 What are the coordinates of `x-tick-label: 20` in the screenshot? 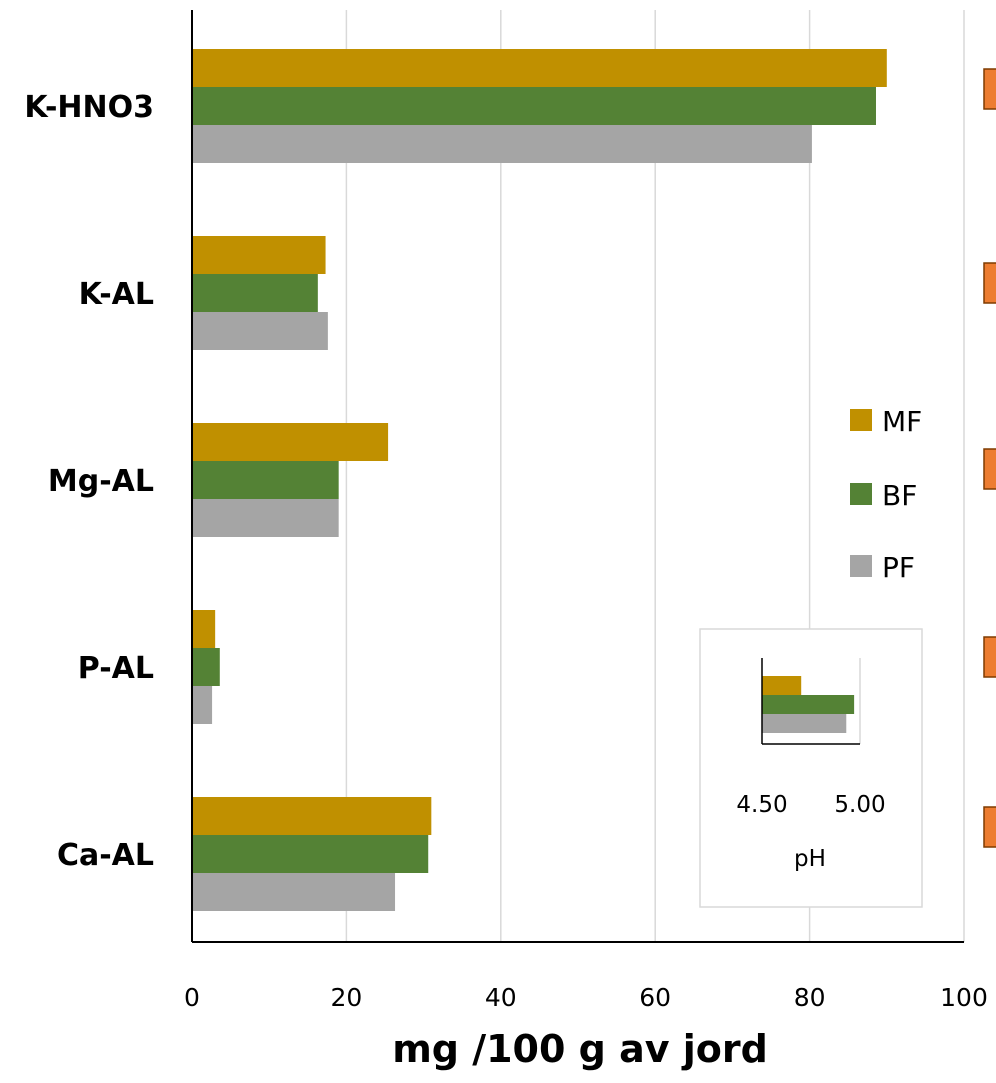 It's located at (346, 997).